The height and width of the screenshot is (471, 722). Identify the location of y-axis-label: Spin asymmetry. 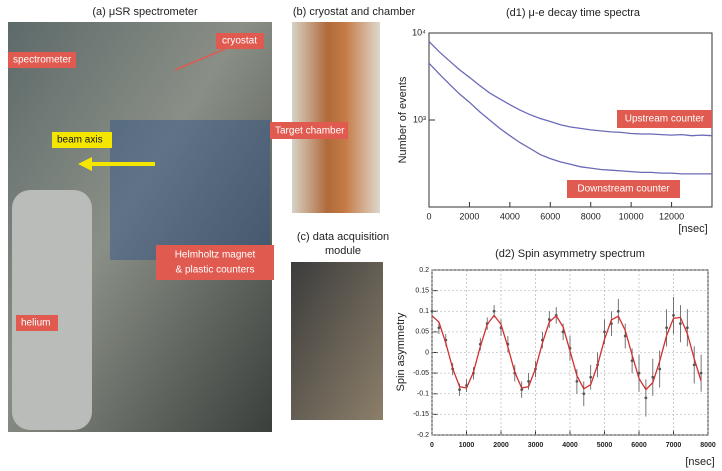
(401, 351).